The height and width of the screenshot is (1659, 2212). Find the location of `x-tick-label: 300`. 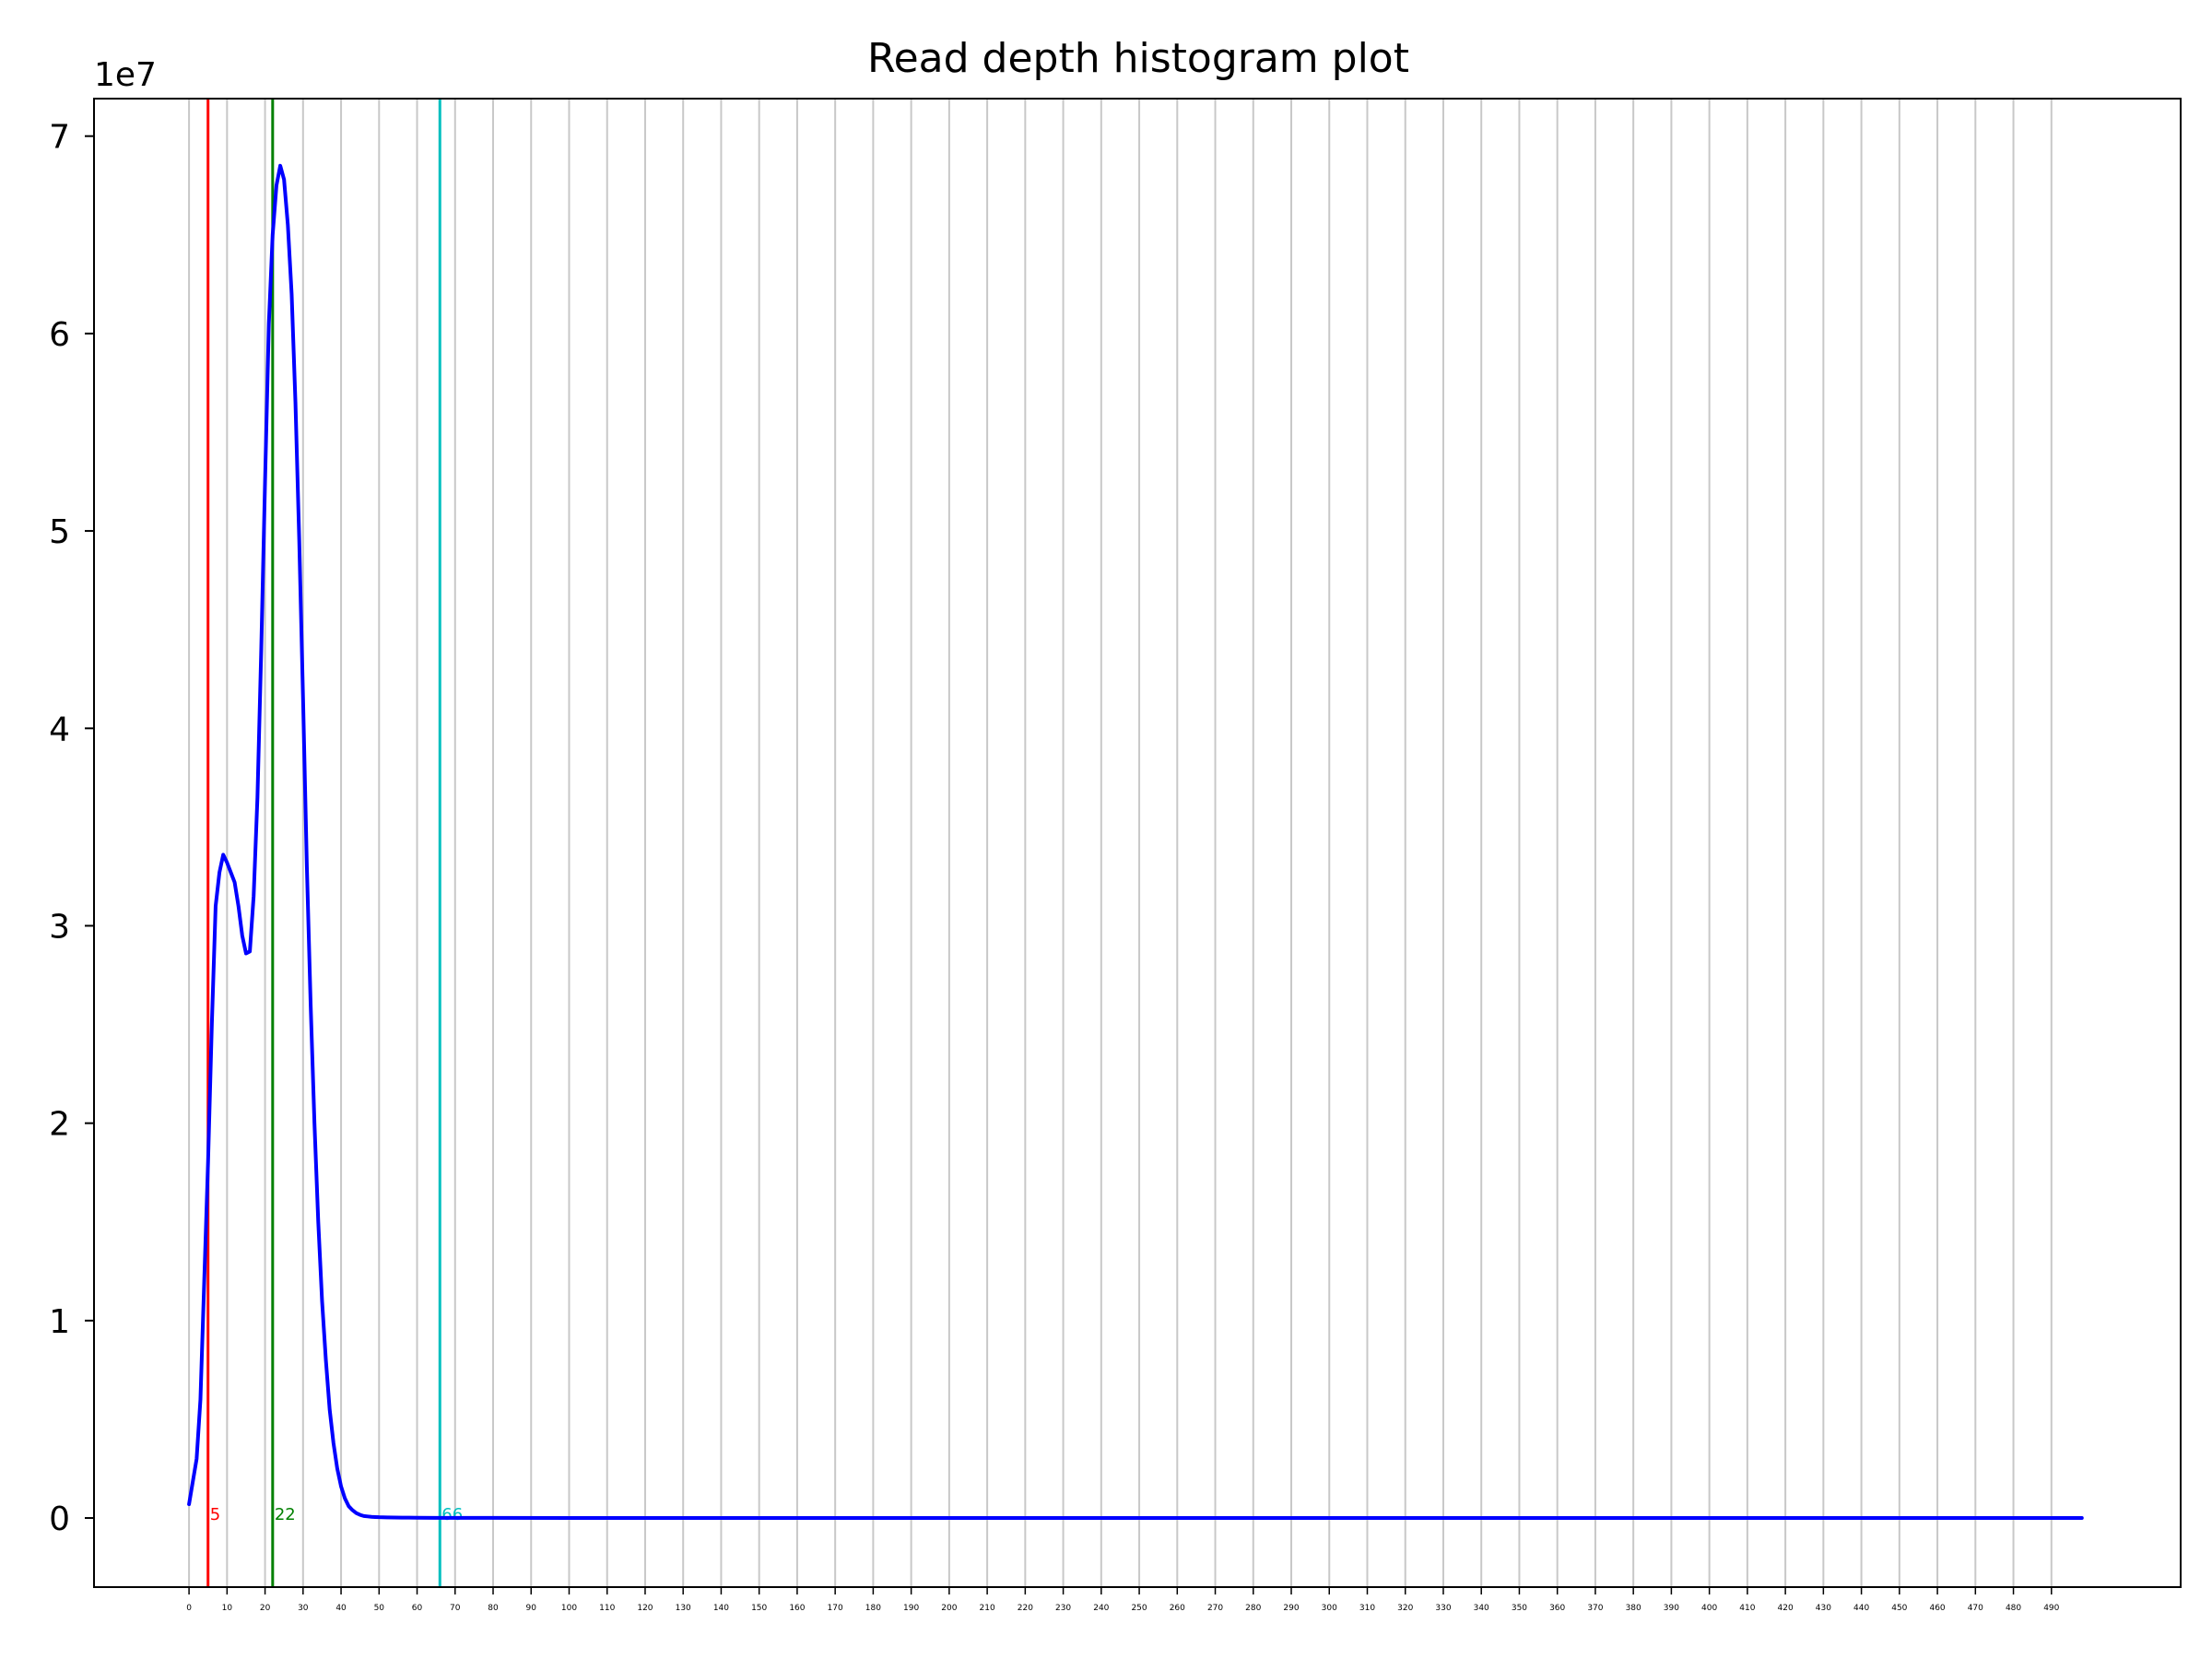

x-tick-label: 300 is located at coordinates (1329, 1608).